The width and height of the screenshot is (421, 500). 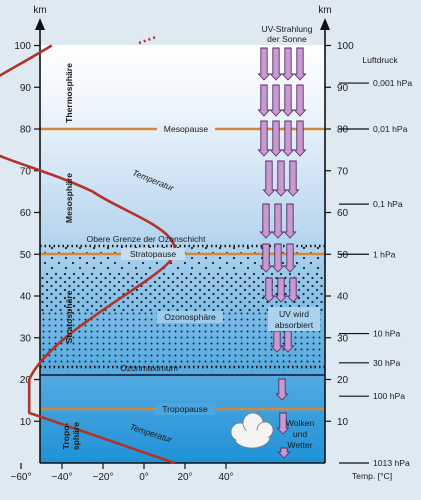 What do you see at coordinates (26, 88) in the screenshot?
I see `left-km-tick-label: 90` at bounding box center [26, 88].